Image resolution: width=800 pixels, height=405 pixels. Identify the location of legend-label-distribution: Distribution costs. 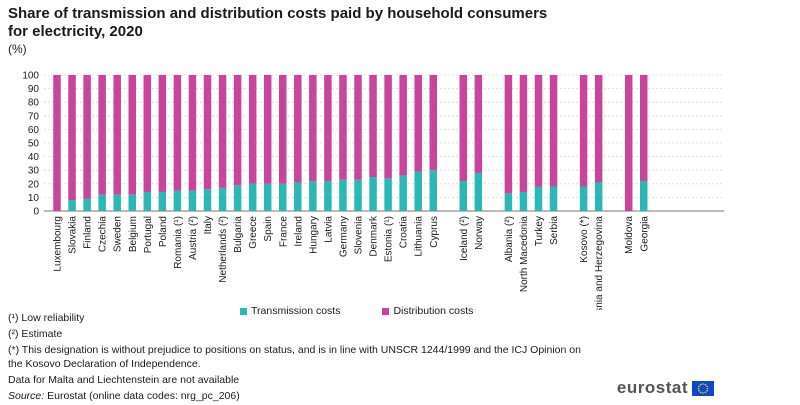
(433, 311).